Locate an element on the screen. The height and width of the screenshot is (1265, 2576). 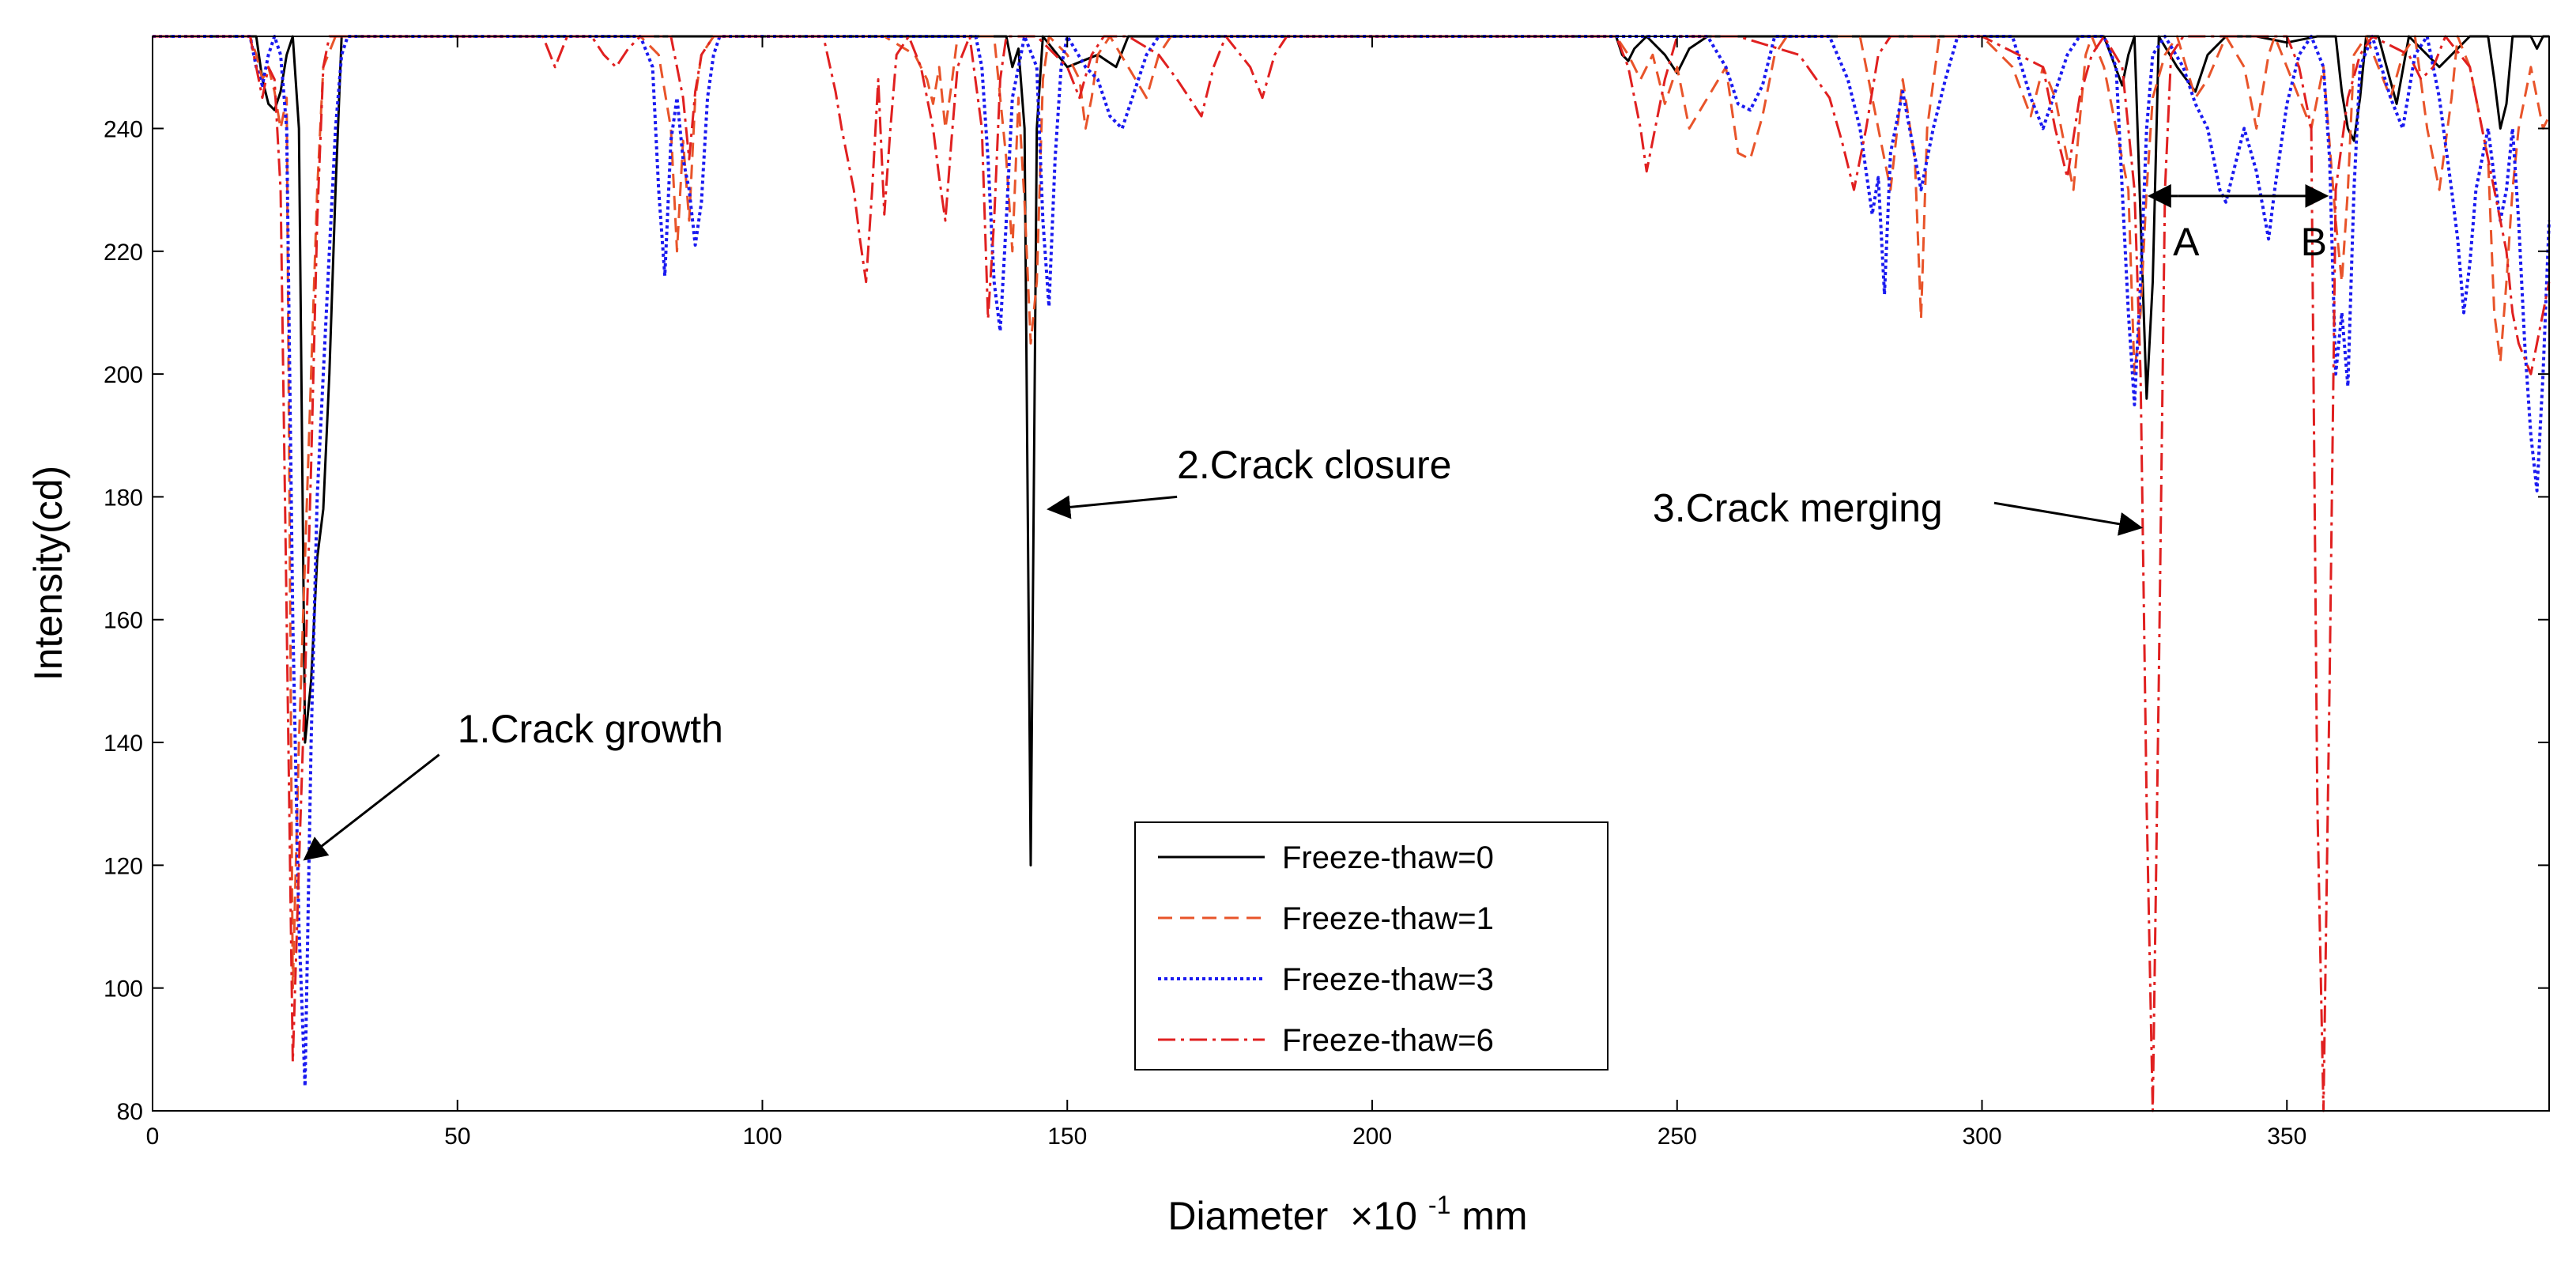
y-tick-label: 200 is located at coordinates (123, 375).